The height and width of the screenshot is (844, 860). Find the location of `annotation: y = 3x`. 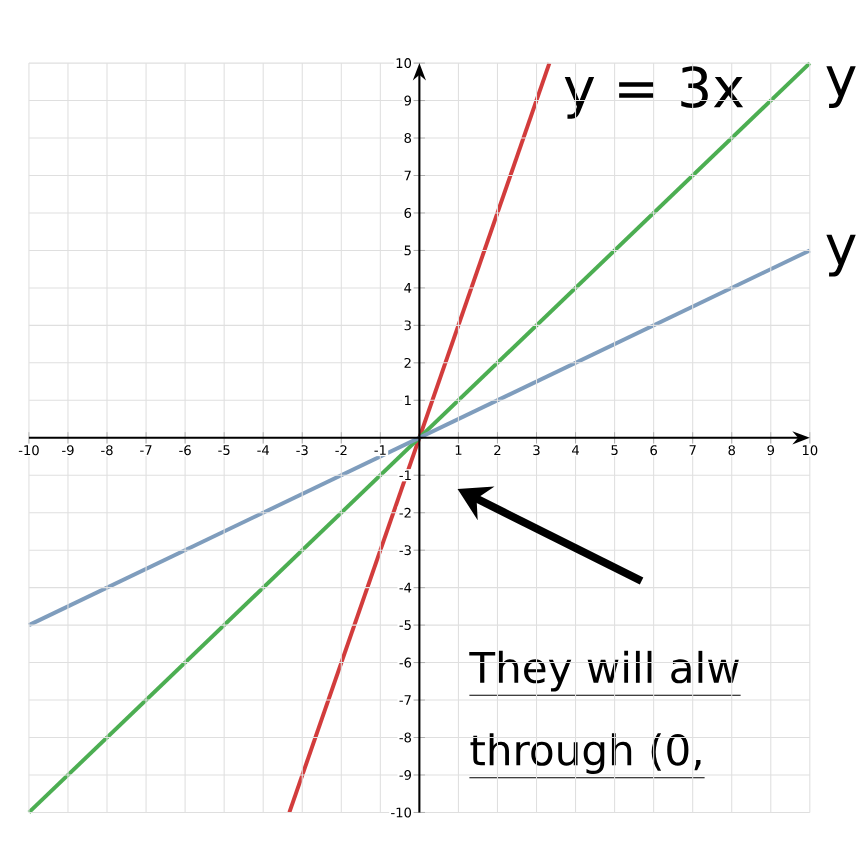

annotation: y = 3x is located at coordinates (654, 92).